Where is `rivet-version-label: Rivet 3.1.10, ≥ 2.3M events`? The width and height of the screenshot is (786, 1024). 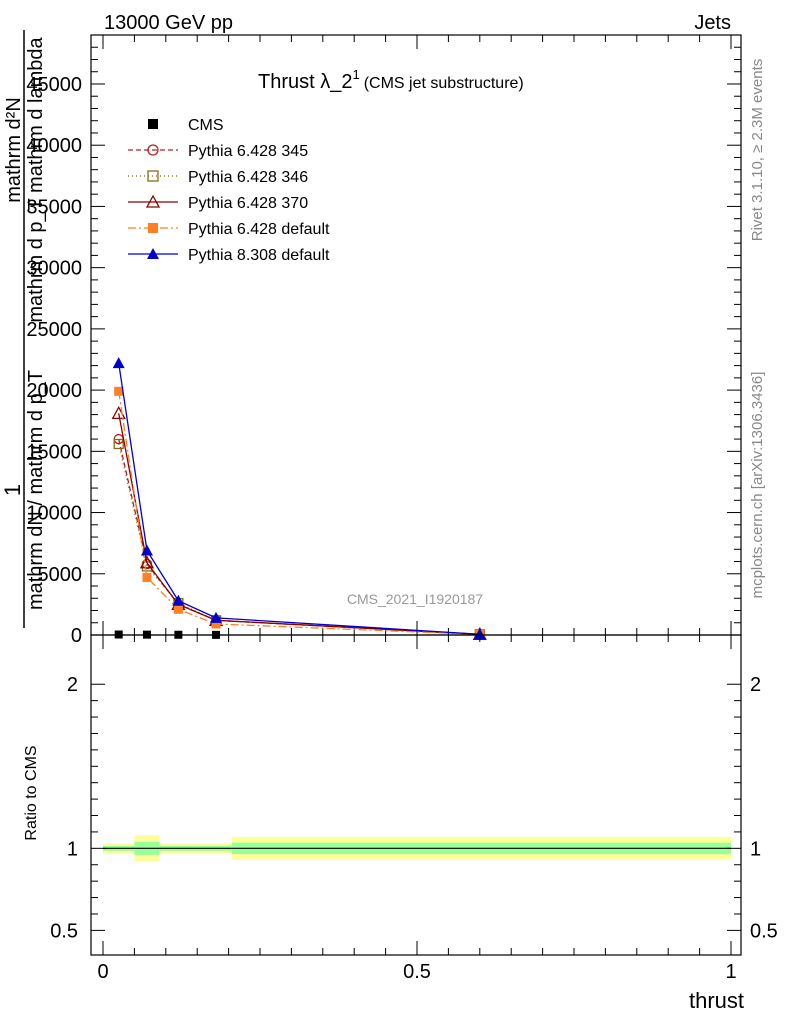 rivet-version-label: Rivet 3.1.10, ≥ 2.3M events is located at coordinates (757, 150).